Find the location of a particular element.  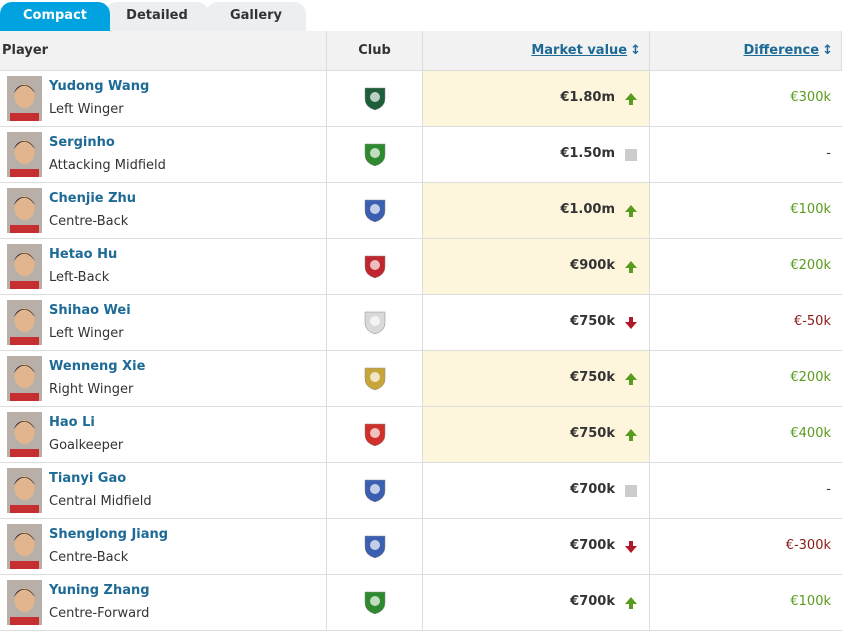

player-cell: Shenglong Jiang Centre-Back is located at coordinates (163, 546).